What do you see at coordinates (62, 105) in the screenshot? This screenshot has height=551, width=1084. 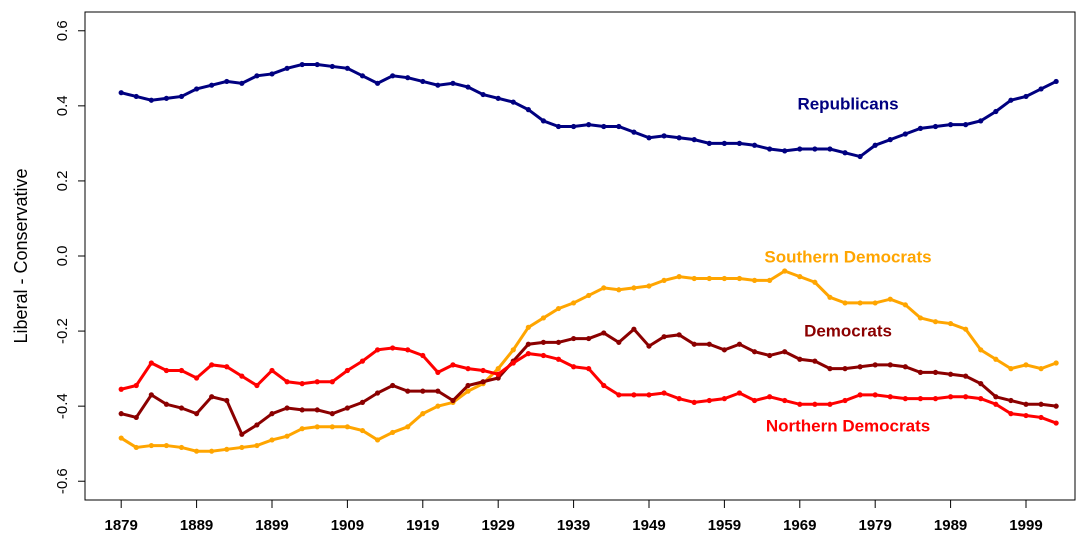 I see `y-tick-label: 0.4` at bounding box center [62, 105].